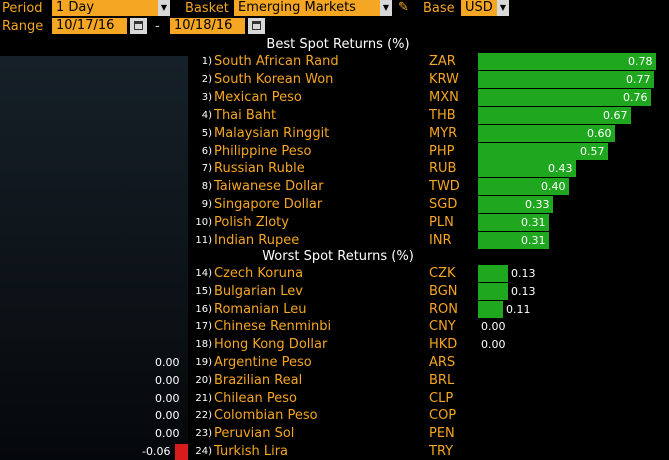 Image resolution: width=669 pixels, height=460 pixels. I want to click on base-label: Base, so click(439, 8).